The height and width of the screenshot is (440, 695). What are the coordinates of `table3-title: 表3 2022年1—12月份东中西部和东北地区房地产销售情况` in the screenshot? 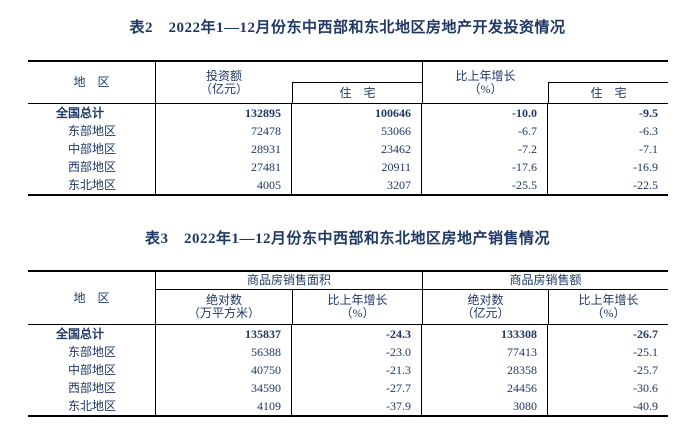 It's located at (347, 239).